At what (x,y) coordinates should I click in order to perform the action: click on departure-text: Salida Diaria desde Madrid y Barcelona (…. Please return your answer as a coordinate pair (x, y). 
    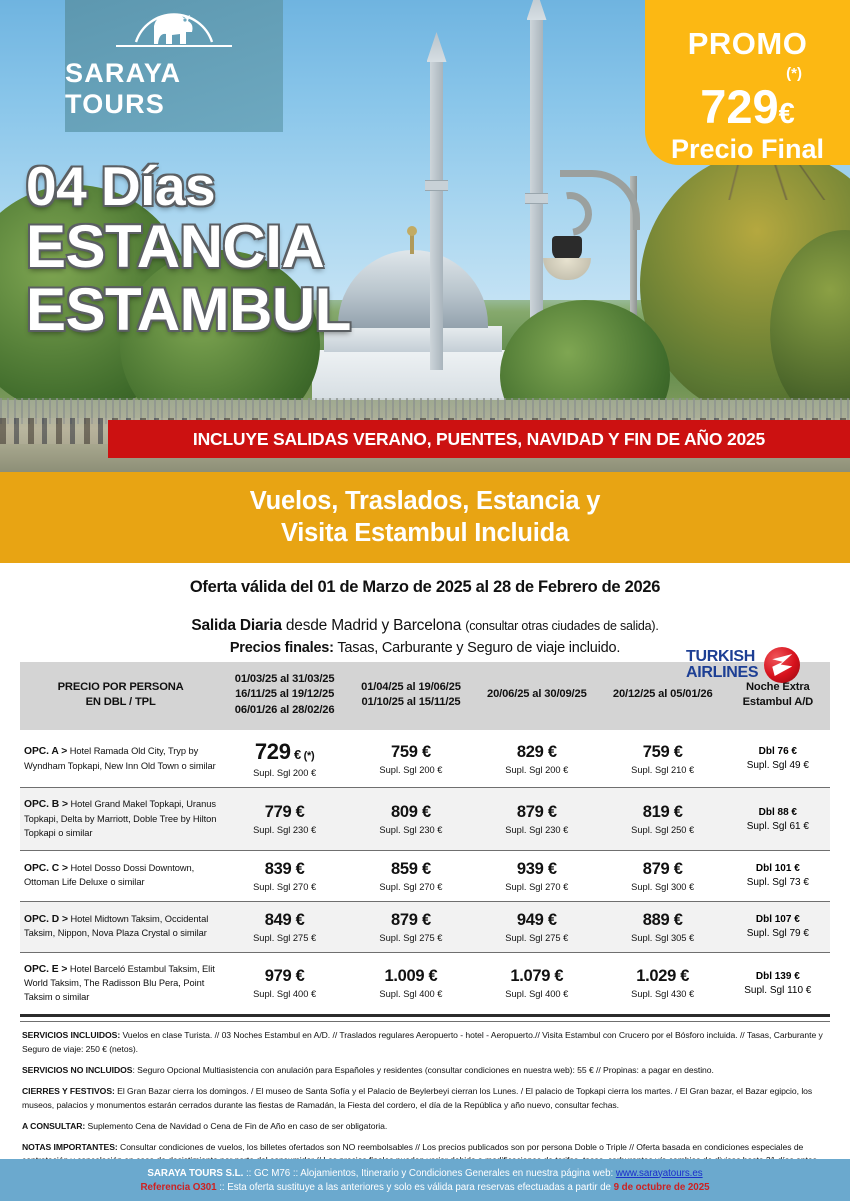
    Looking at the image, I should click on (425, 626).